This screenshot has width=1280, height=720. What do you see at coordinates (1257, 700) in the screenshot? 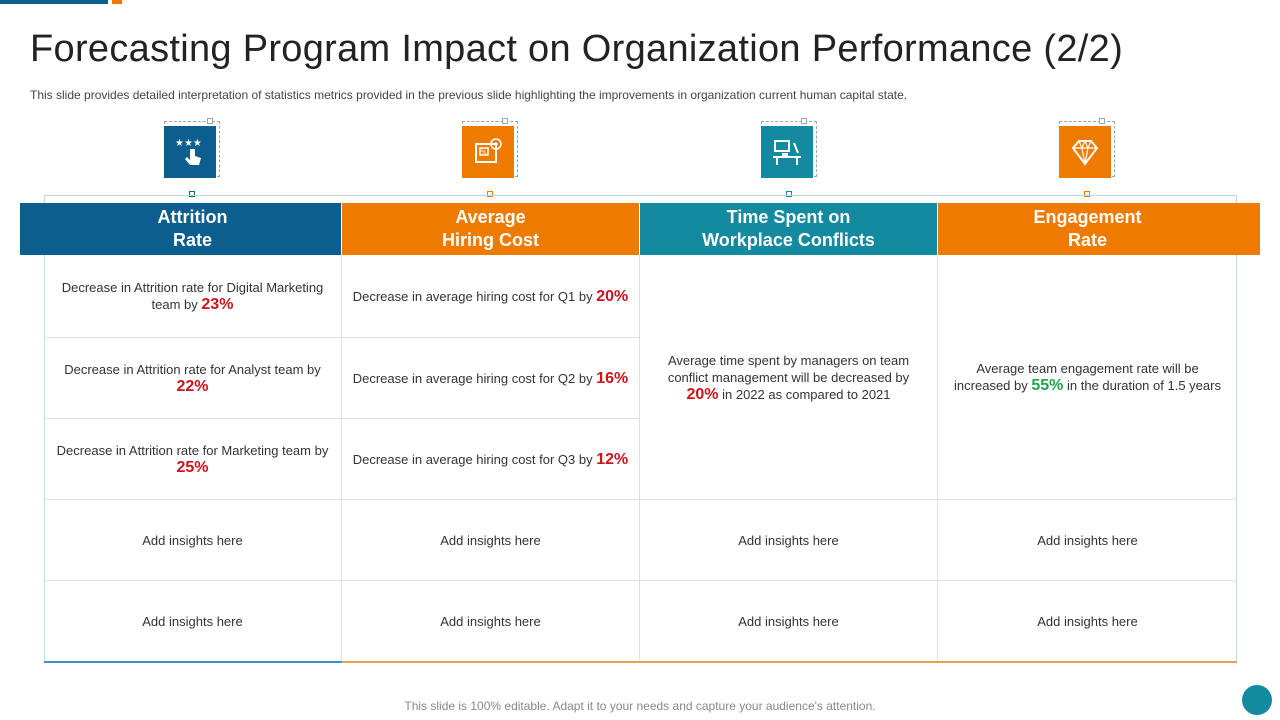
I see `corner-circle-button` at bounding box center [1257, 700].